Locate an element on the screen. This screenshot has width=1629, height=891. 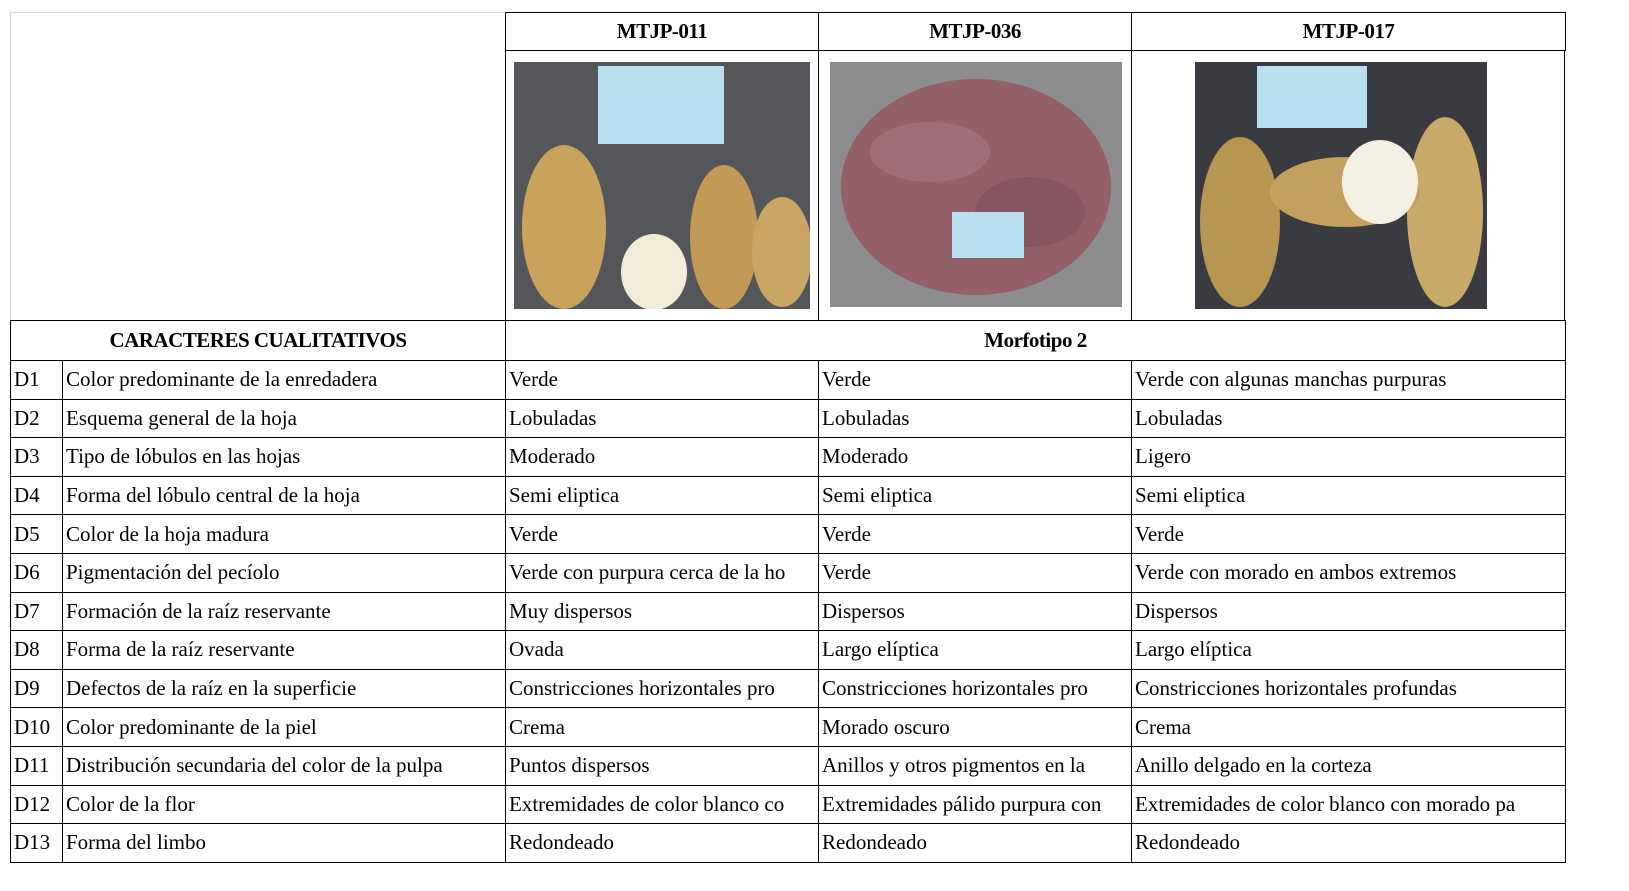
value-cell: Verde con morado en ambos extremos is located at coordinates (1348, 573).